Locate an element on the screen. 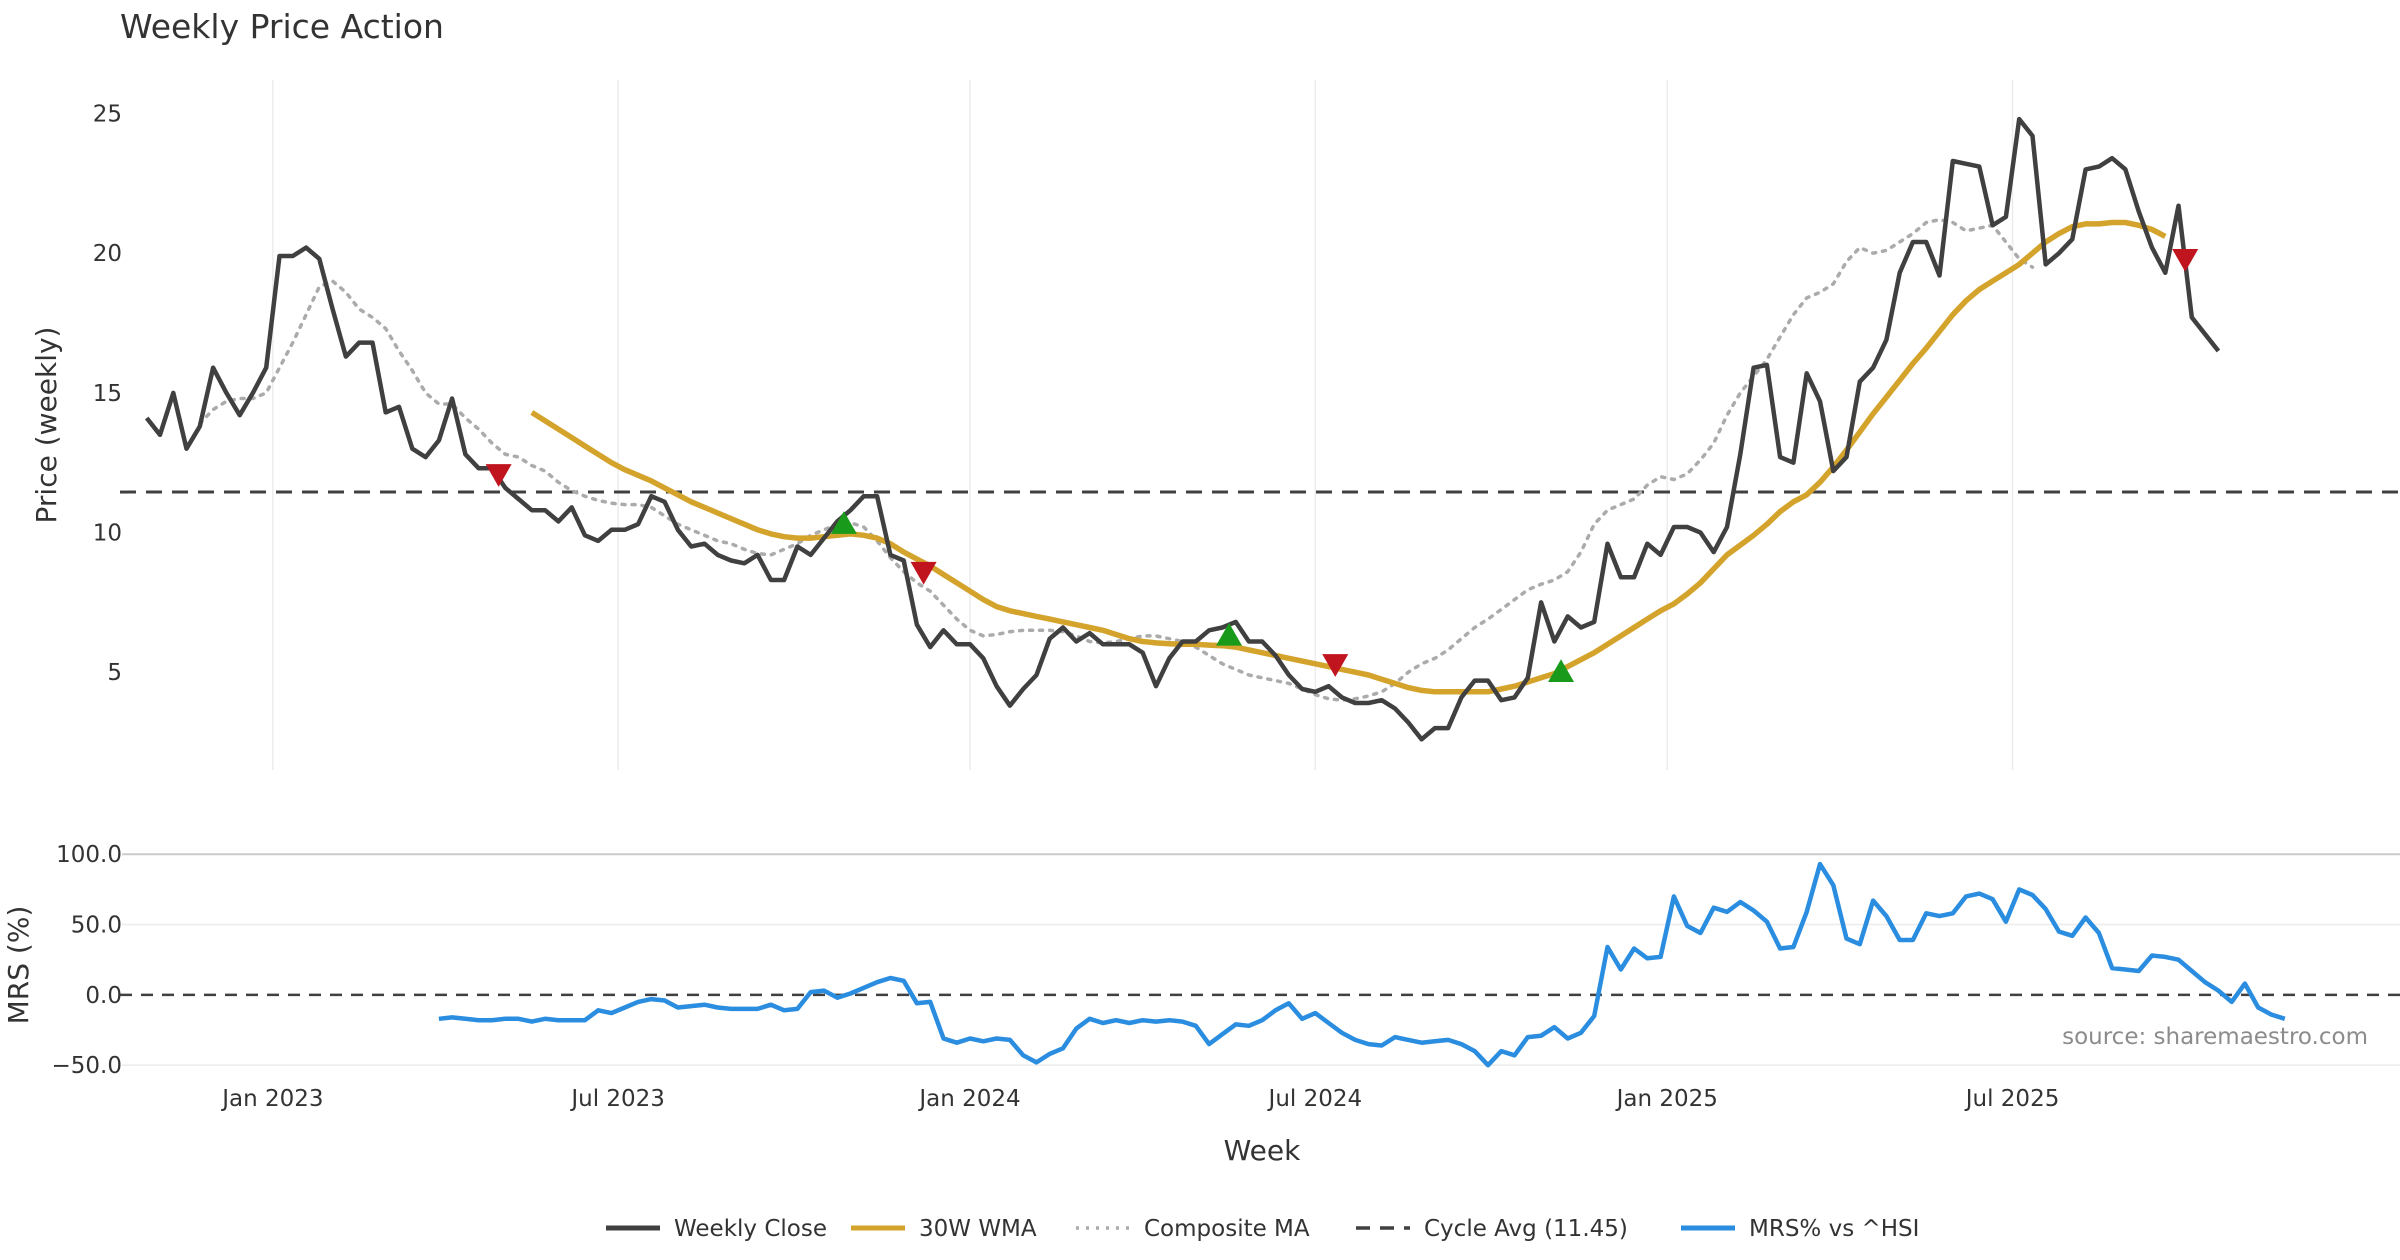 The image size is (2400, 1260). x-tick-label: Jan 2023 is located at coordinates (271, 1099).